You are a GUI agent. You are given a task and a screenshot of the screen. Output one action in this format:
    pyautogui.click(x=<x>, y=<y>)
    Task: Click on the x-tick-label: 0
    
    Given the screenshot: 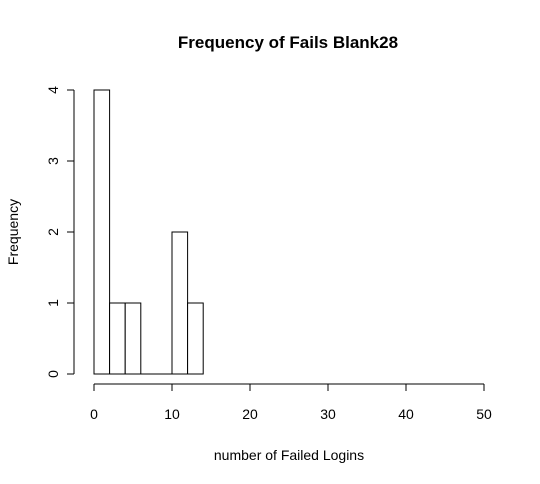 What is the action you would take?
    pyautogui.click(x=94, y=414)
    